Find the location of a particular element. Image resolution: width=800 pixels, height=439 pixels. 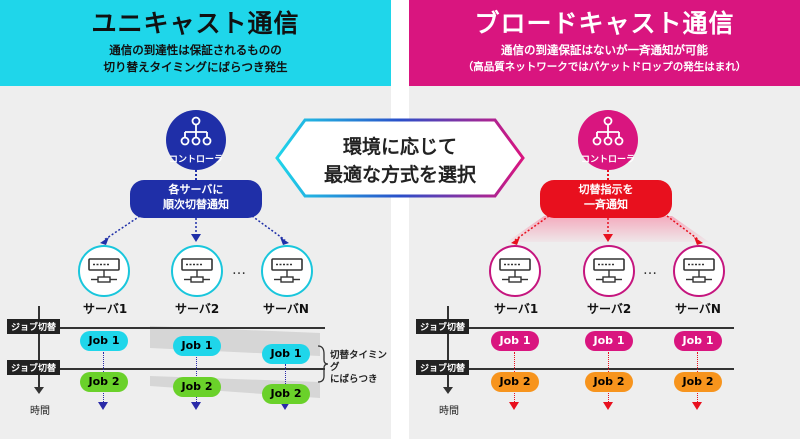

broadcast-job1-server-1: Job 1 is located at coordinates (515, 341).